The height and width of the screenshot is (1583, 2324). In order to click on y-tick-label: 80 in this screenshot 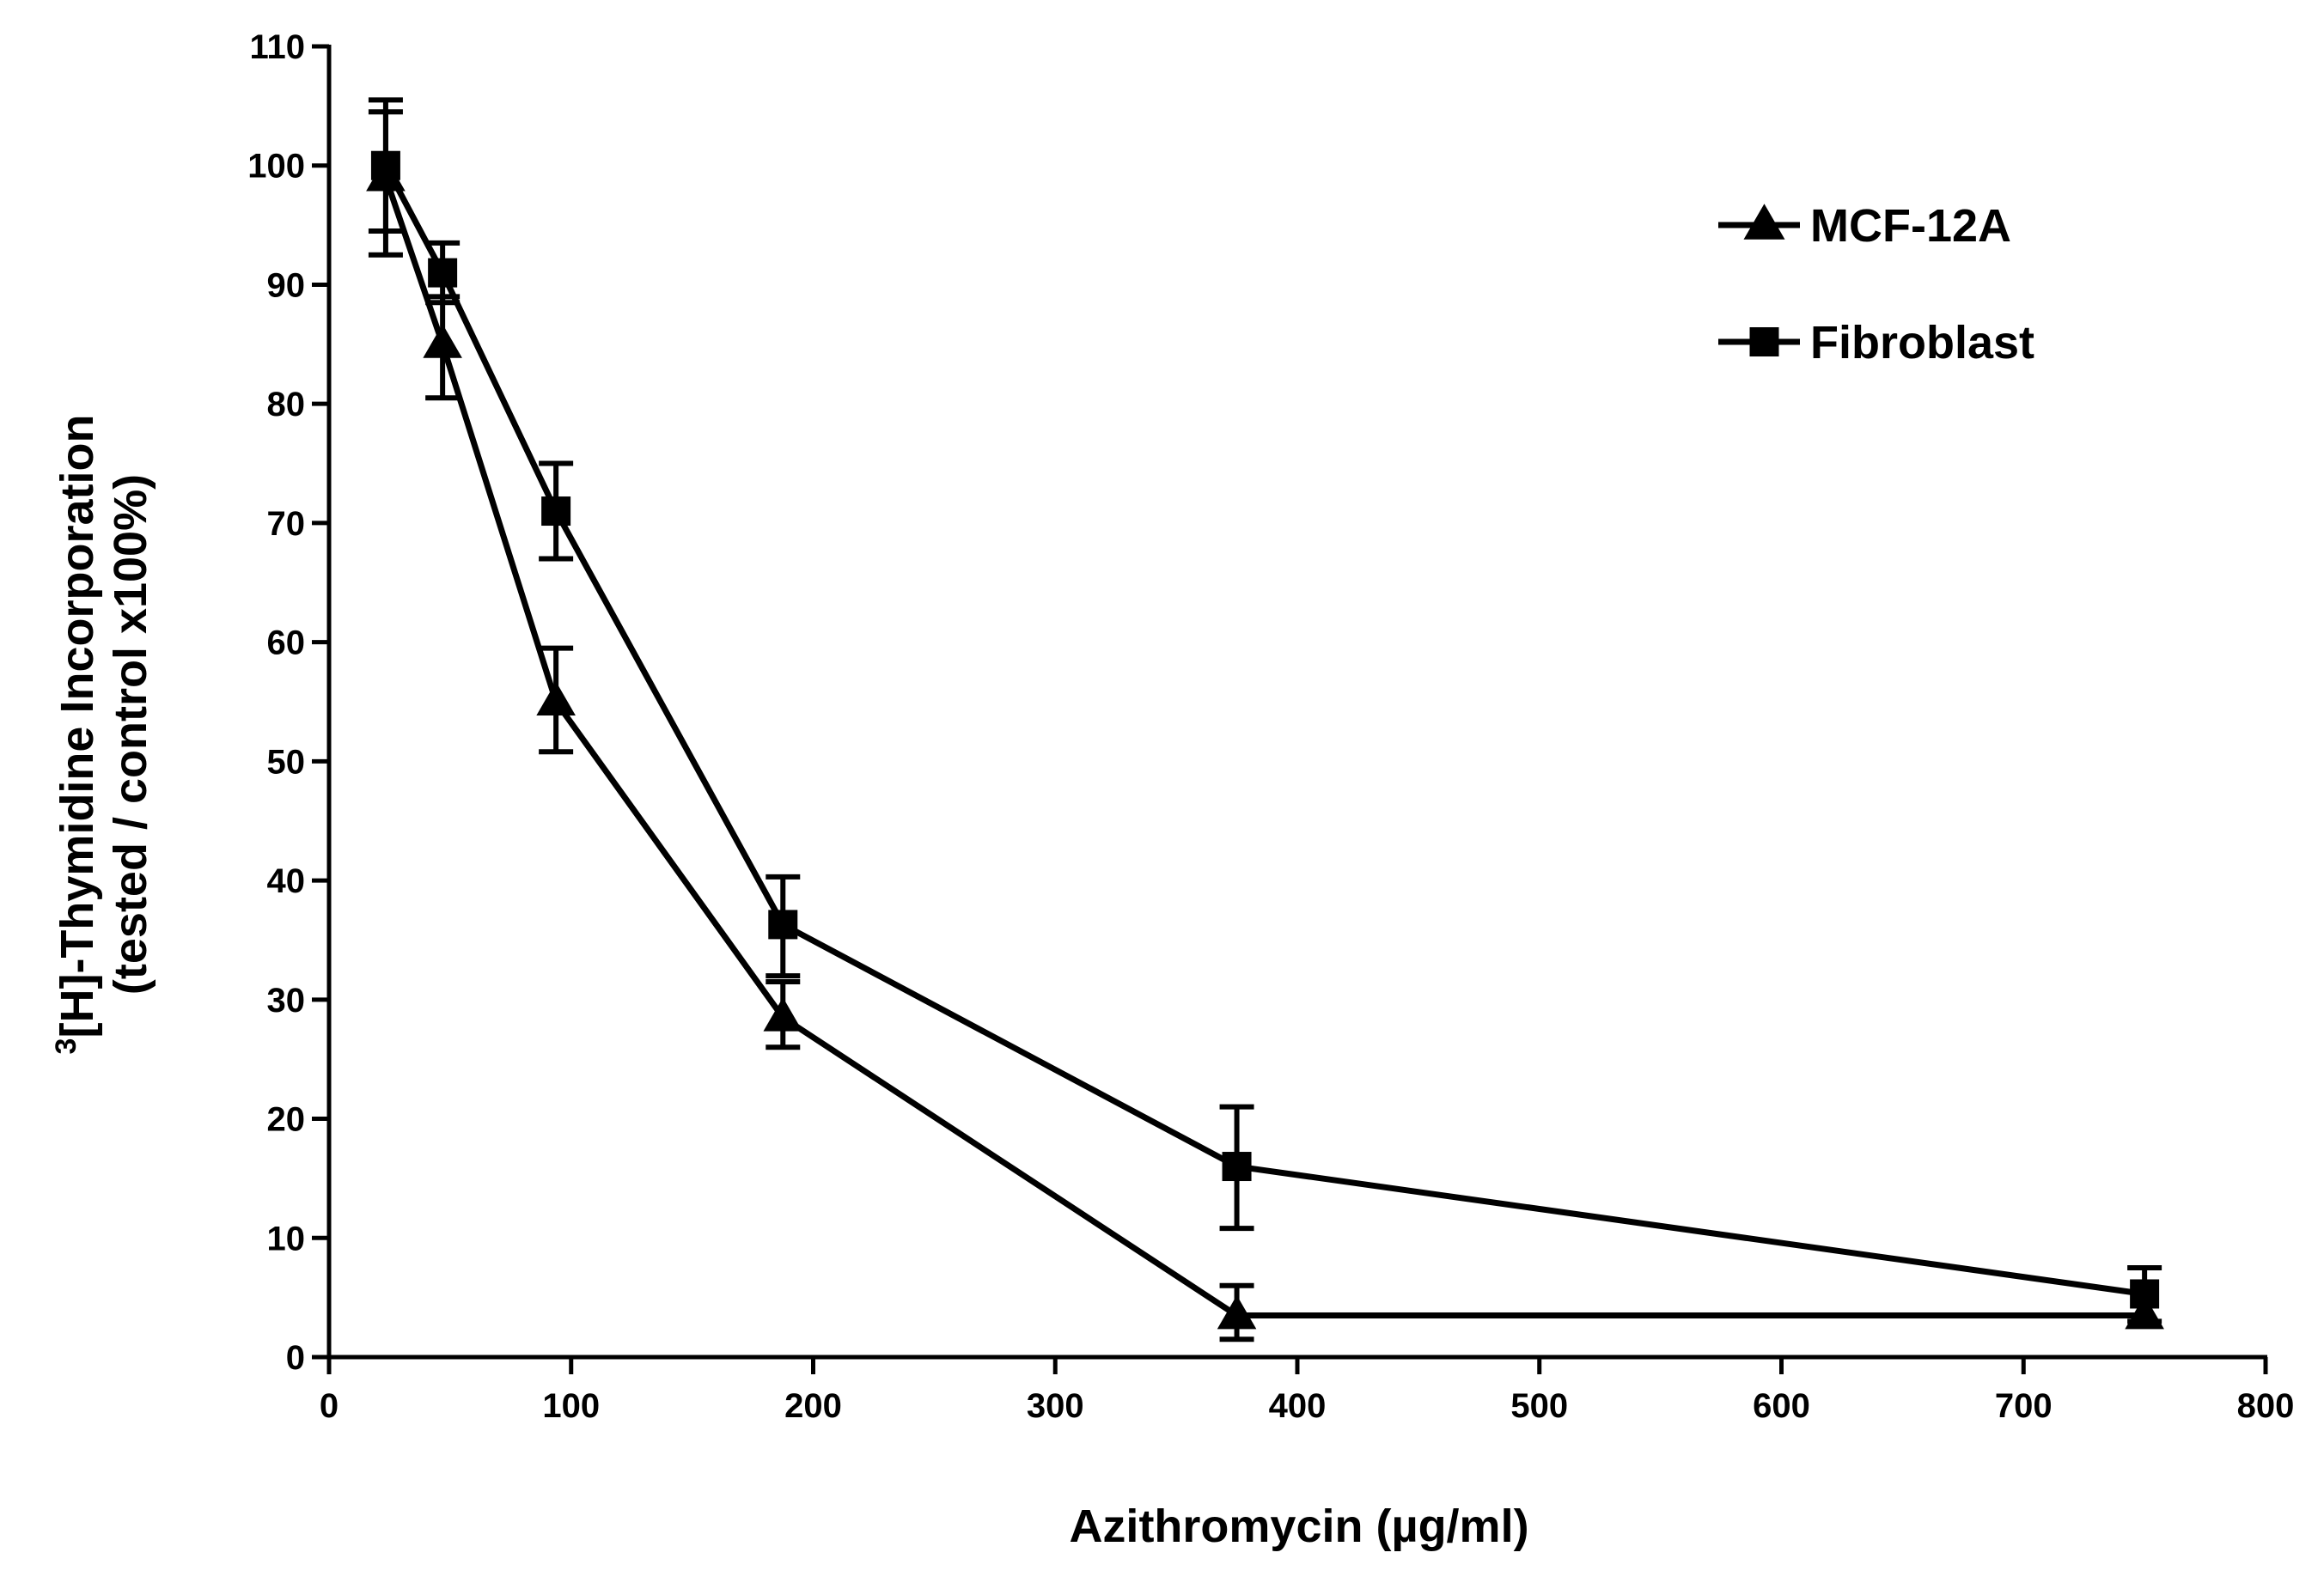, I will do `click(286, 404)`.